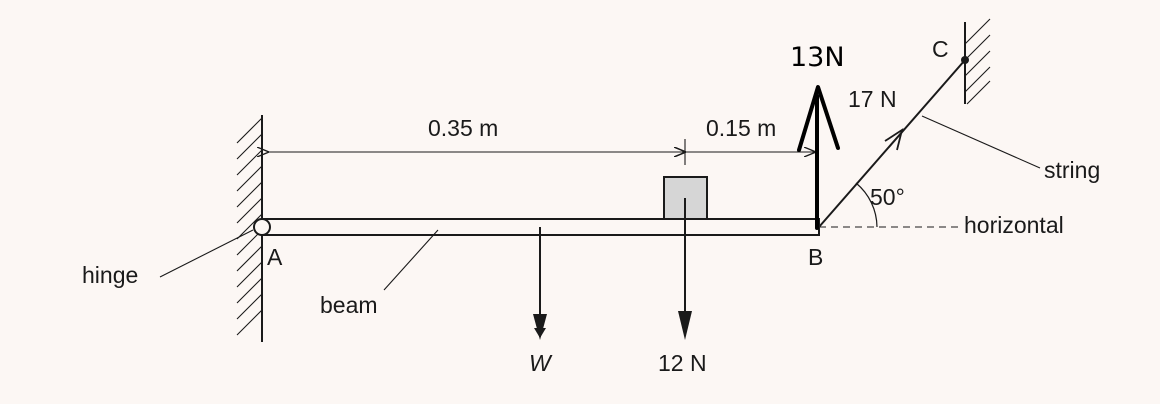  Describe the element at coordinates (887, 197) in the screenshot. I see `angle-label: 50°` at that location.